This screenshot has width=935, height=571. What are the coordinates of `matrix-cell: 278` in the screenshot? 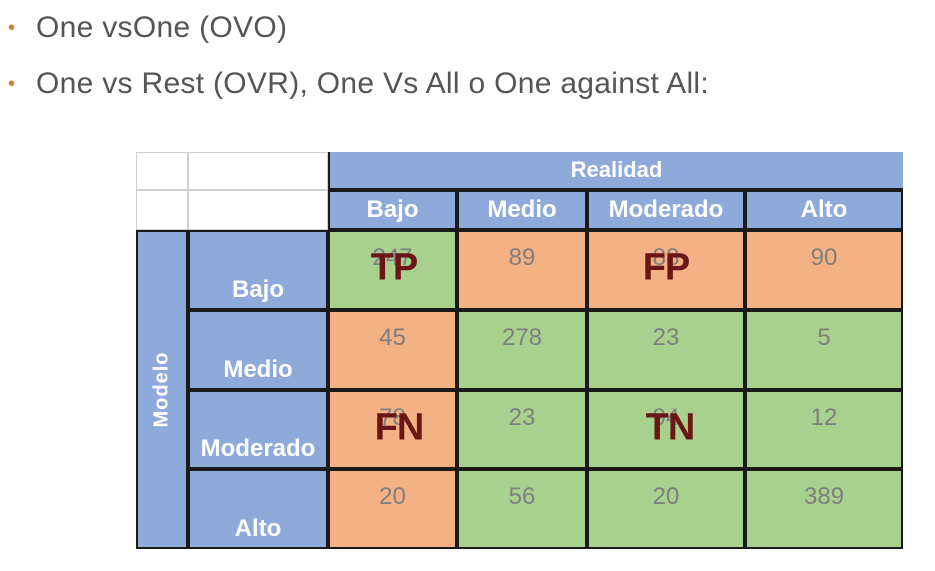 It's located at (522, 350).